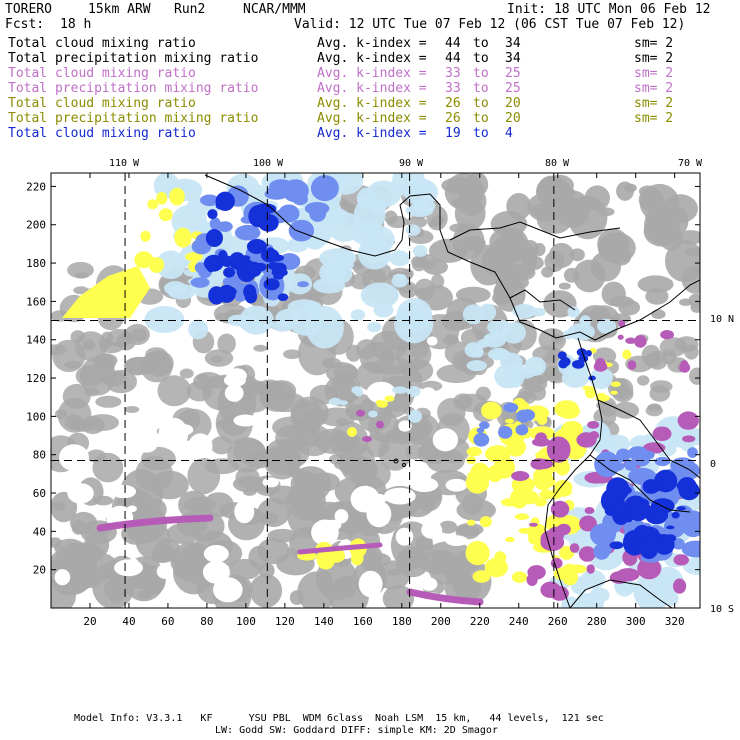 This screenshot has width=740, height=740. I want to click on longitude-label: 70 W, so click(690, 163).